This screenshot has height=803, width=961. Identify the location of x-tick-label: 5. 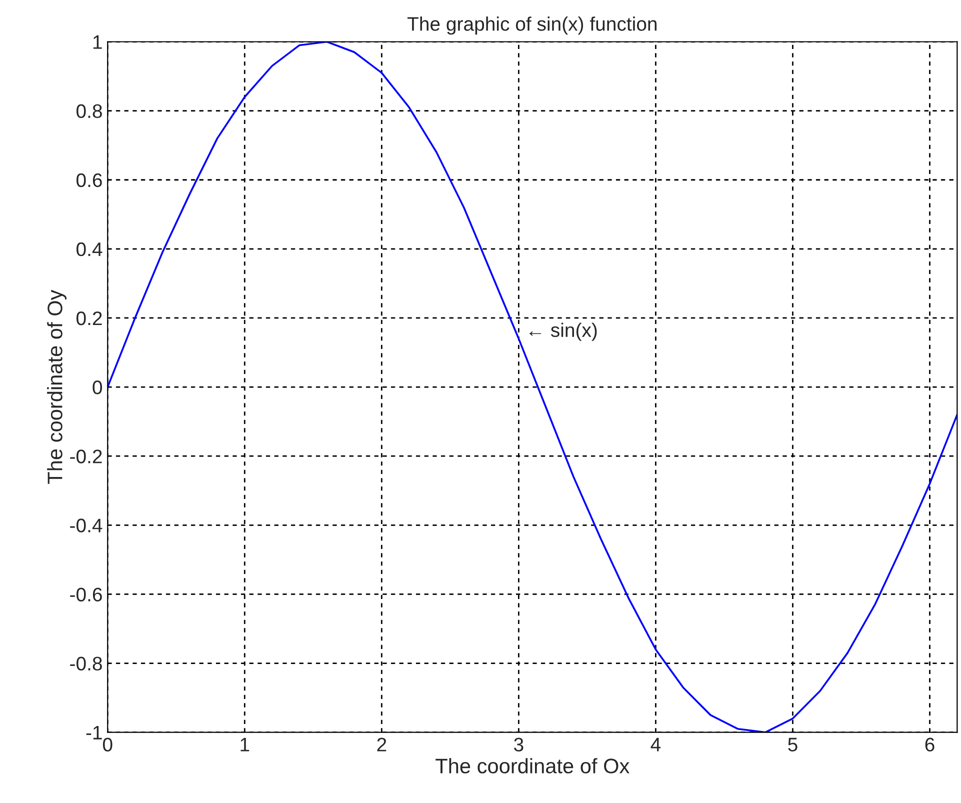
(793, 745).